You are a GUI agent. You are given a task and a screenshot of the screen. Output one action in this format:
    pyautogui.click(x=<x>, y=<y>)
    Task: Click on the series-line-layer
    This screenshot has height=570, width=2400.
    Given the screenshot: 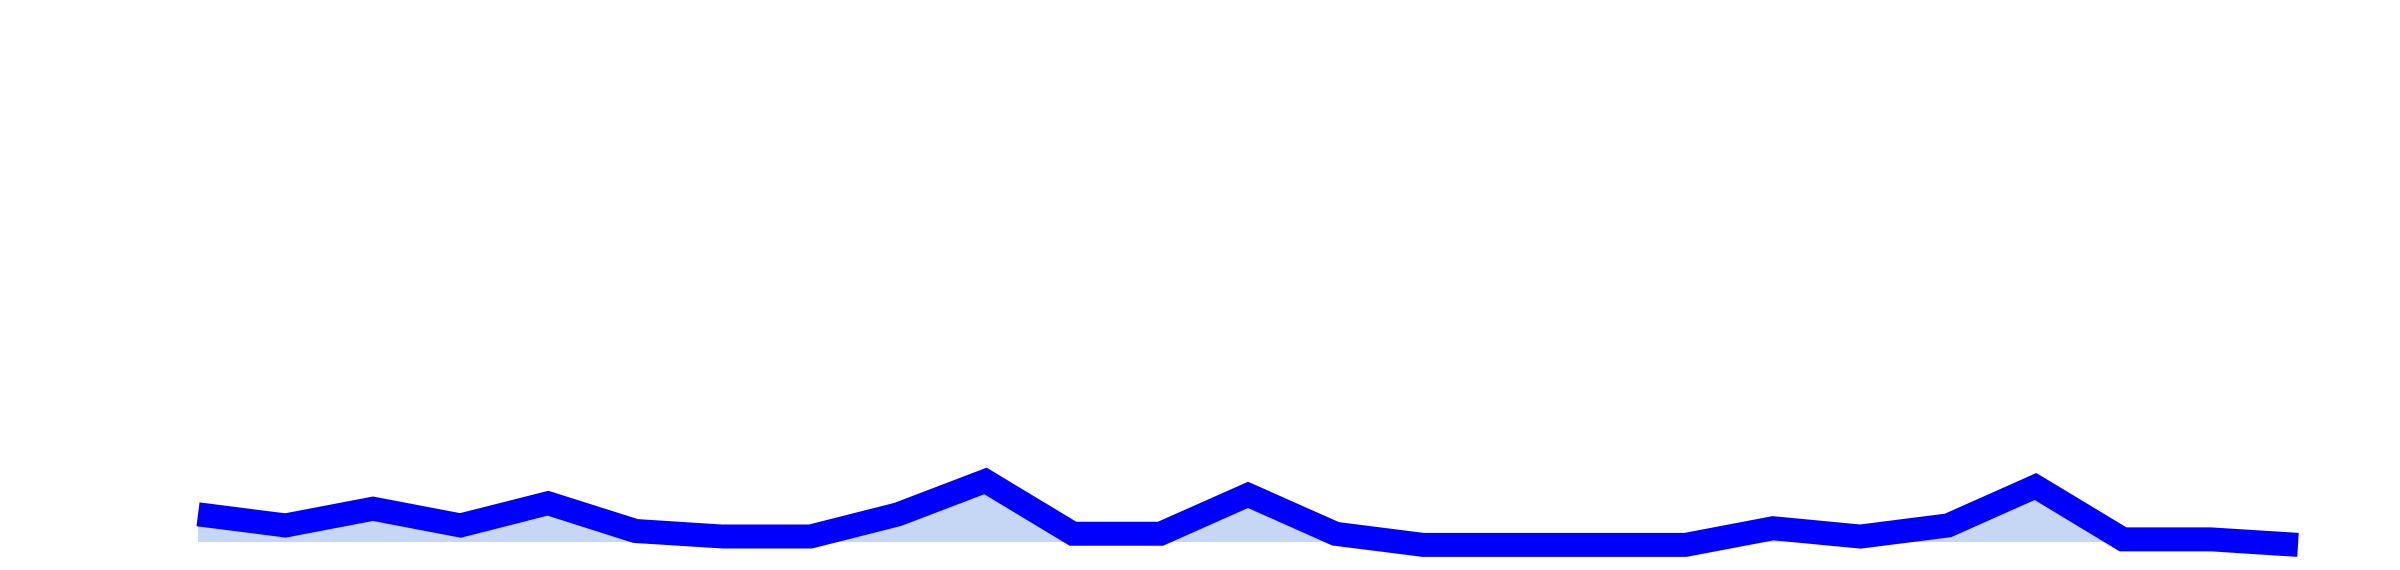 What is the action you would take?
    pyautogui.click(x=1247, y=512)
    